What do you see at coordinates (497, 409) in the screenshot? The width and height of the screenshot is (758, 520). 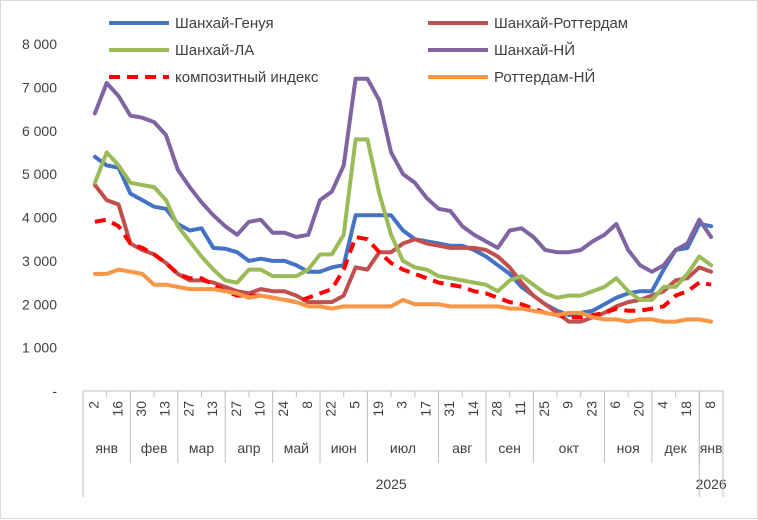 I see `x-day-label: 28` at bounding box center [497, 409].